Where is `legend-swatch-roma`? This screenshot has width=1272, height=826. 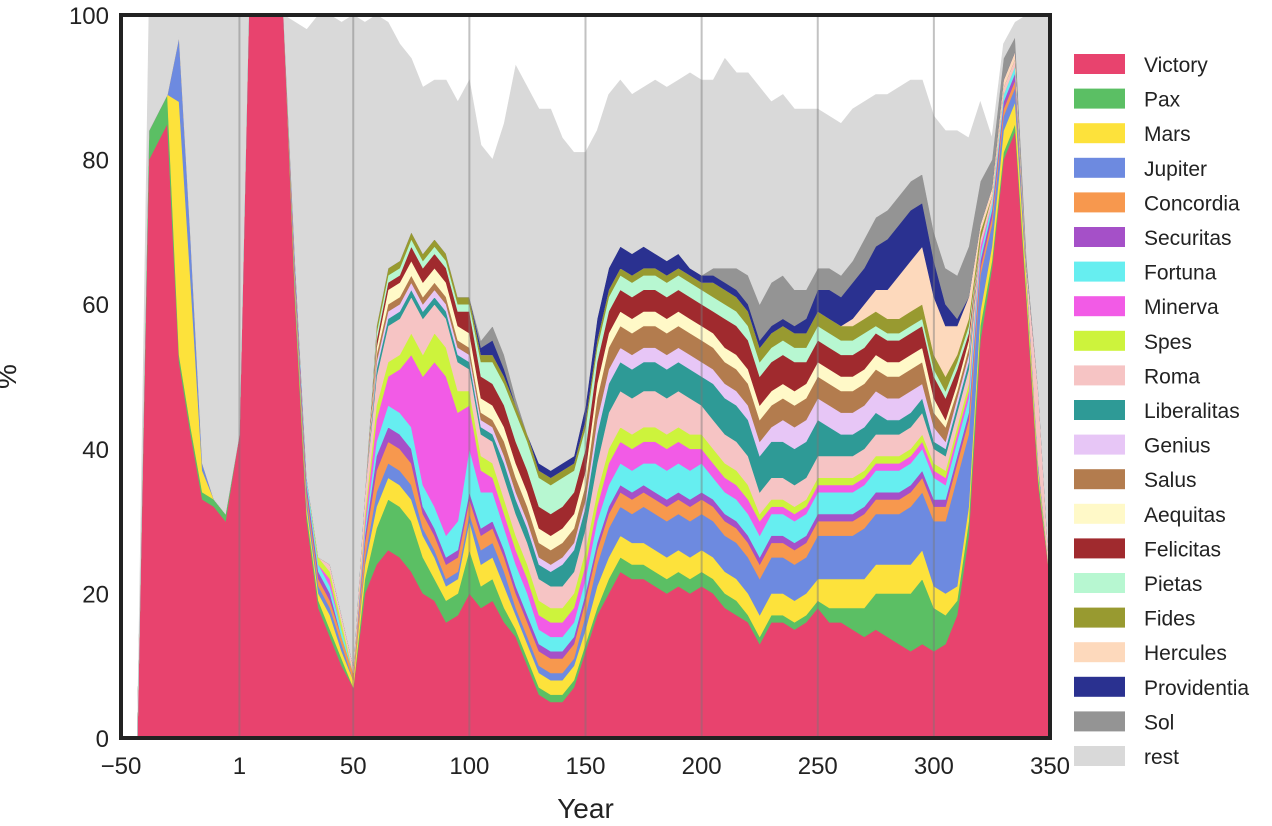
legend-swatch-roma is located at coordinates (1099, 375).